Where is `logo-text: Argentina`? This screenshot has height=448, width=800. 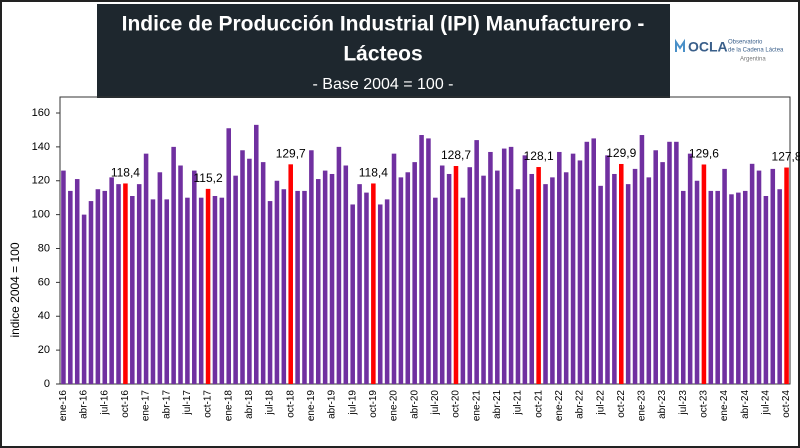 logo-text: Argentina is located at coordinates (753, 60).